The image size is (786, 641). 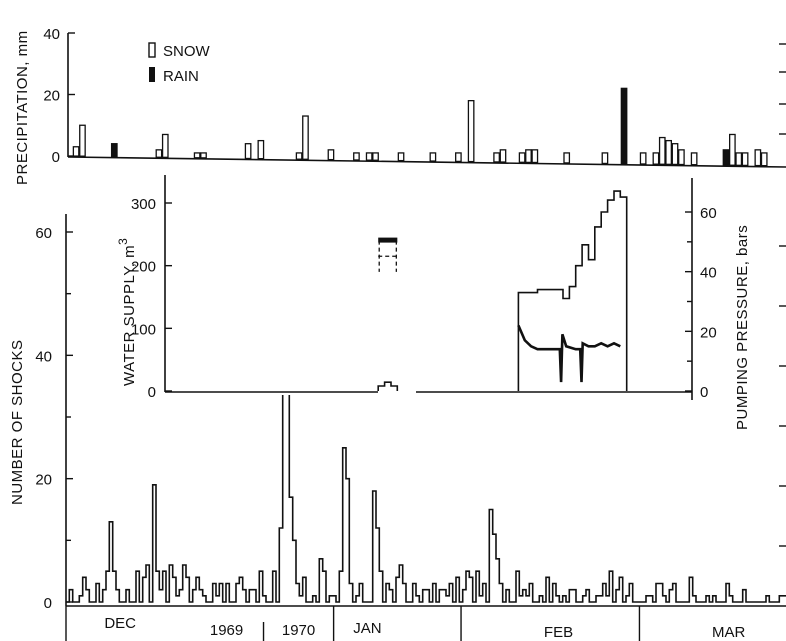 I want to click on precip-y-ticks: 0 20 40, so click(x=59, y=96).